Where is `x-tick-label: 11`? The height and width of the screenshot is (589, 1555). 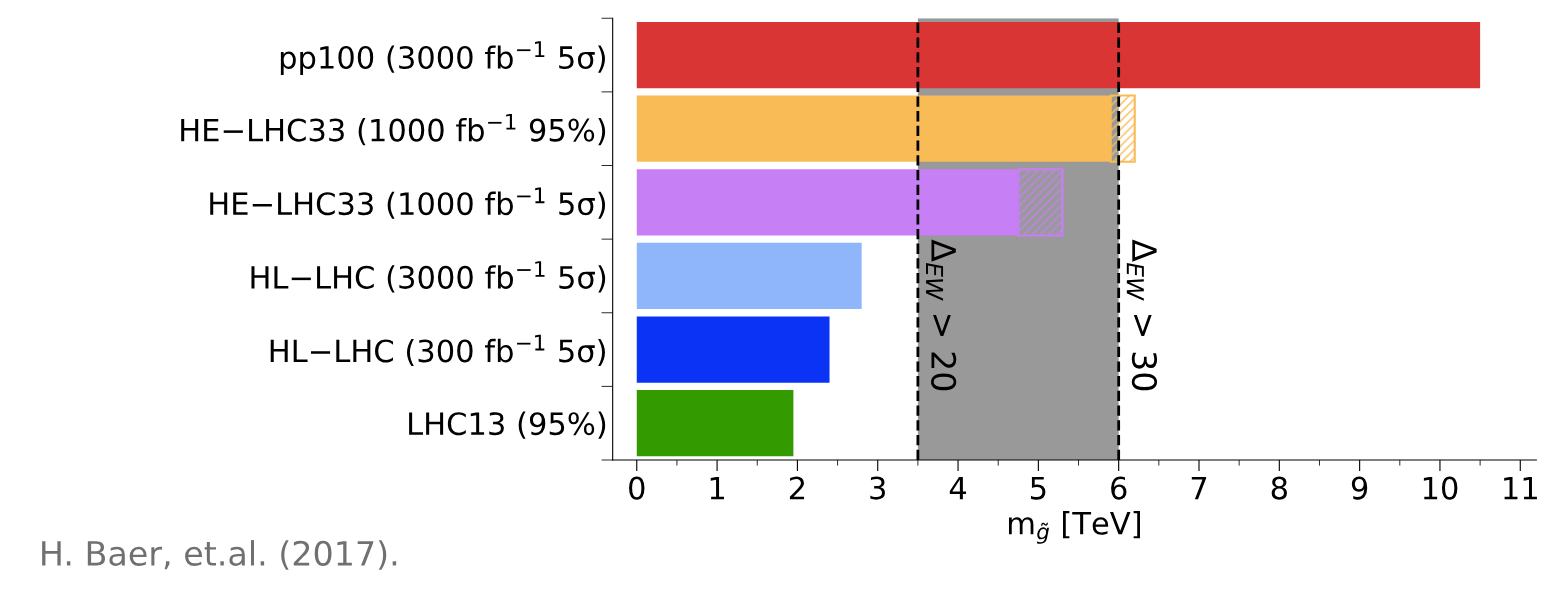 x-tick-label: 11 is located at coordinates (1520, 488).